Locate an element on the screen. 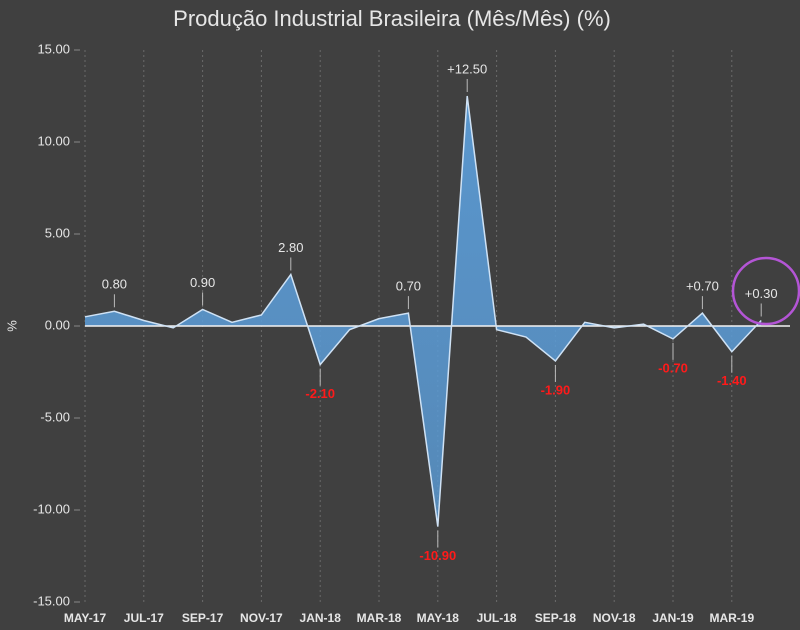 The image size is (800, 630). x-tick-label: NOV-17 is located at coordinates (261, 618).